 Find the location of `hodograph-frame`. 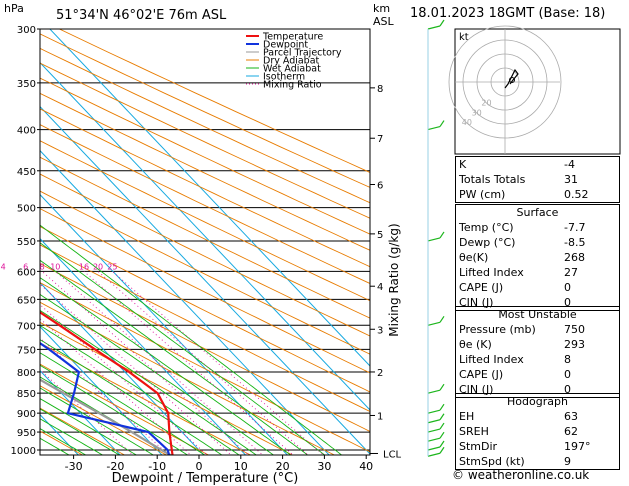

hodograph-frame is located at coordinates (537, 91).